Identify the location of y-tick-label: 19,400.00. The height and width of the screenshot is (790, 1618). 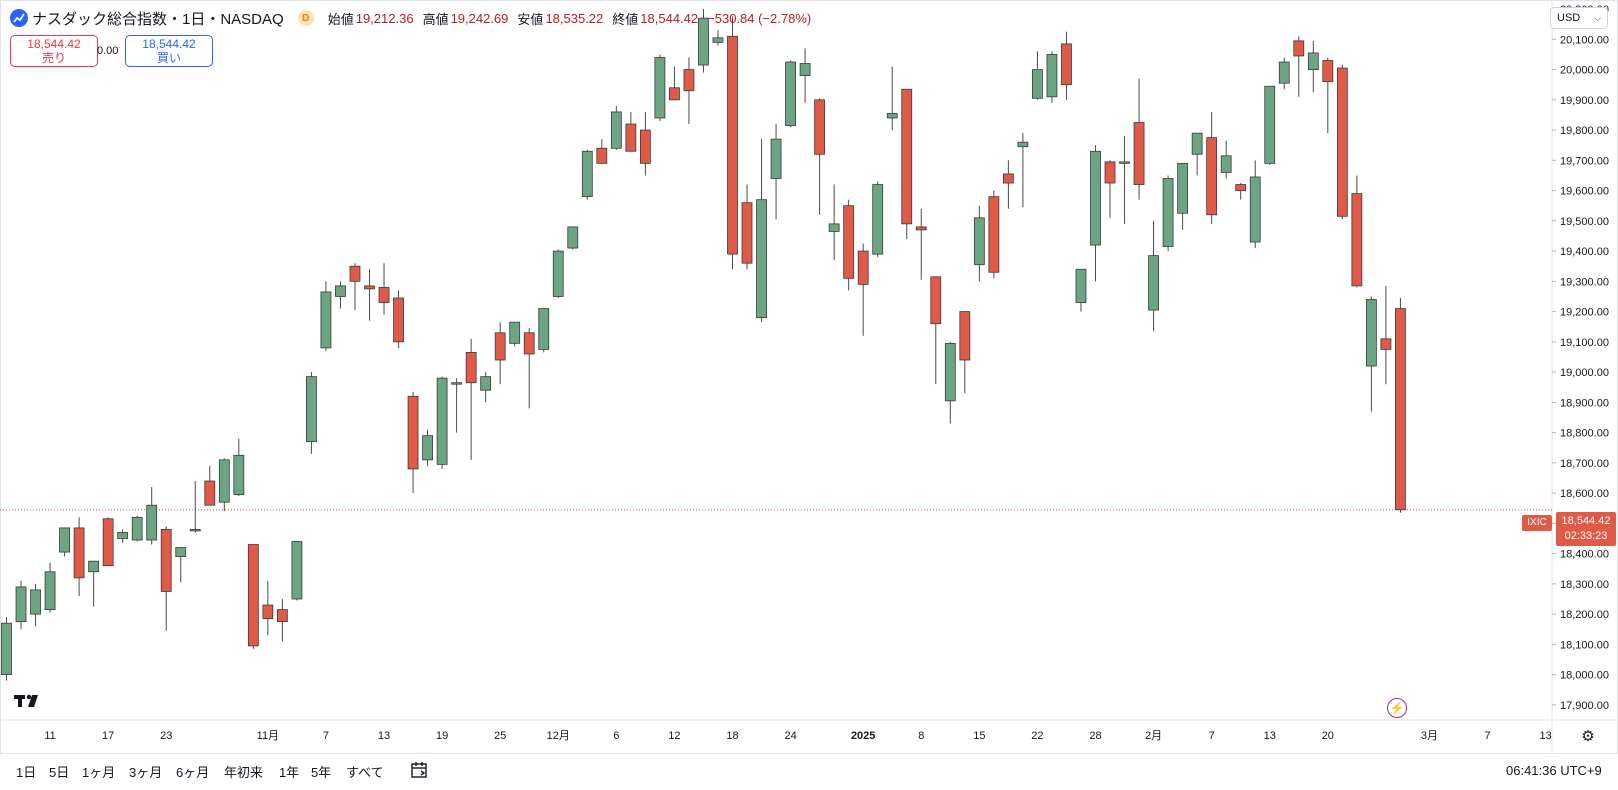
(1584, 252).